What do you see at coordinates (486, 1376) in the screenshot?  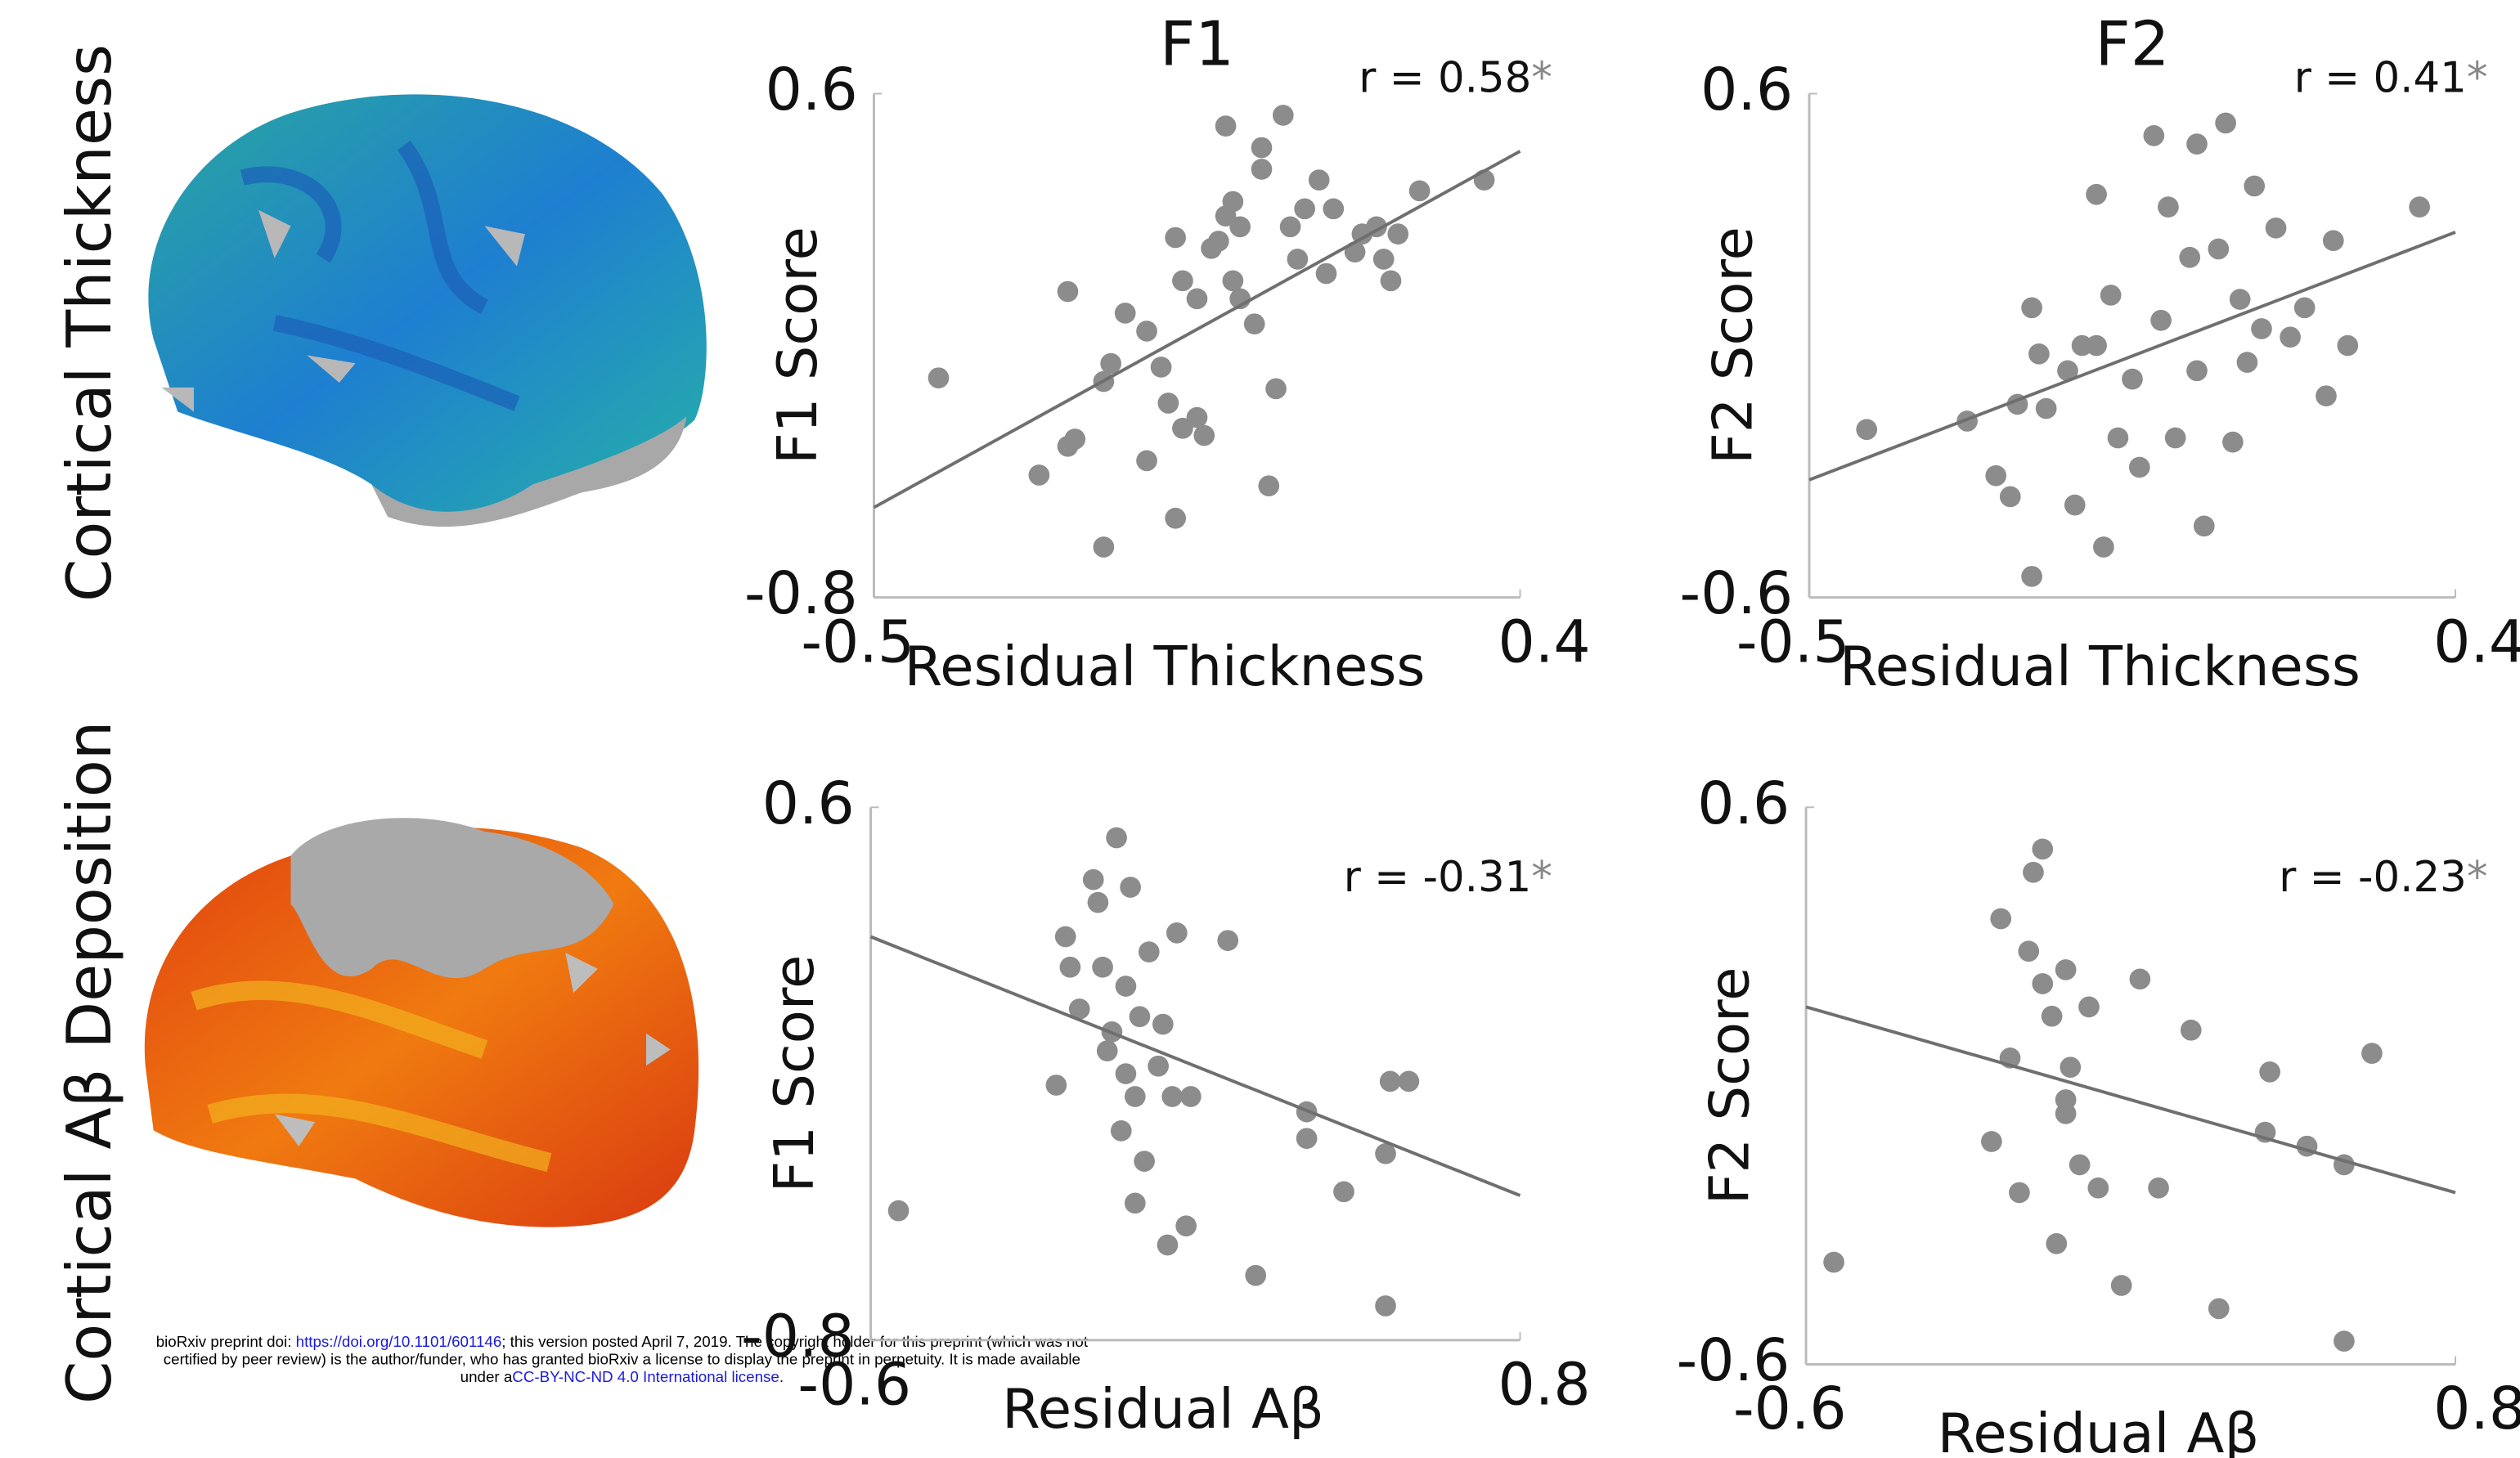 I see `footer-text: under a` at bounding box center [486, 1376].